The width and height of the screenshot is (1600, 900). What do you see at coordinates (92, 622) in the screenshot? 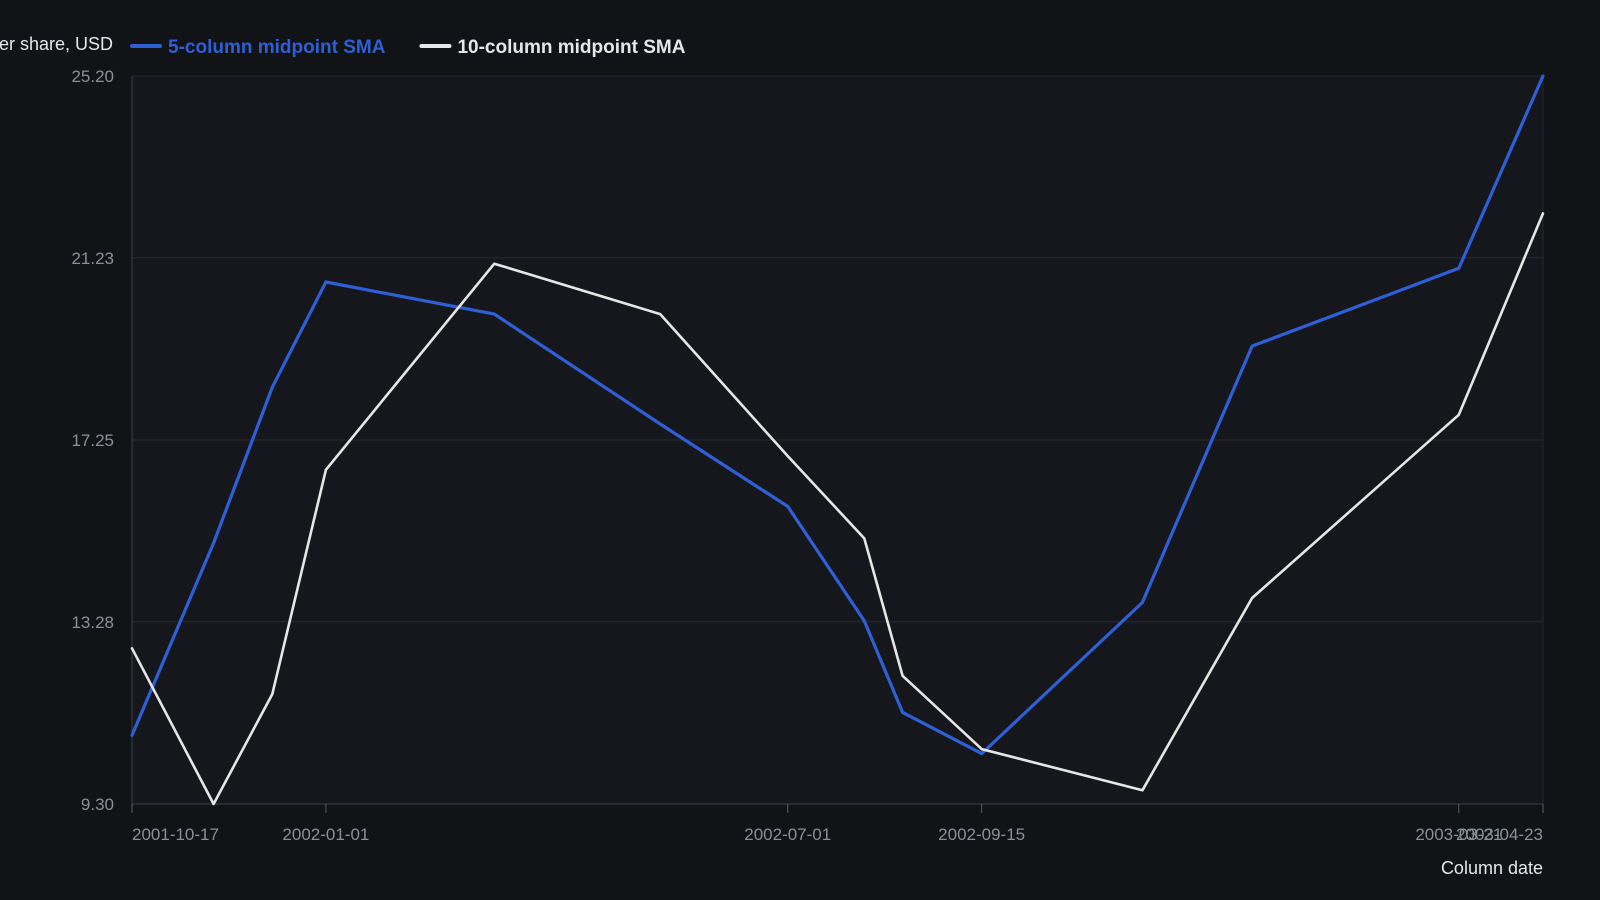
I see `y-tick-label: 13.28` at bounding box center [92, 622].